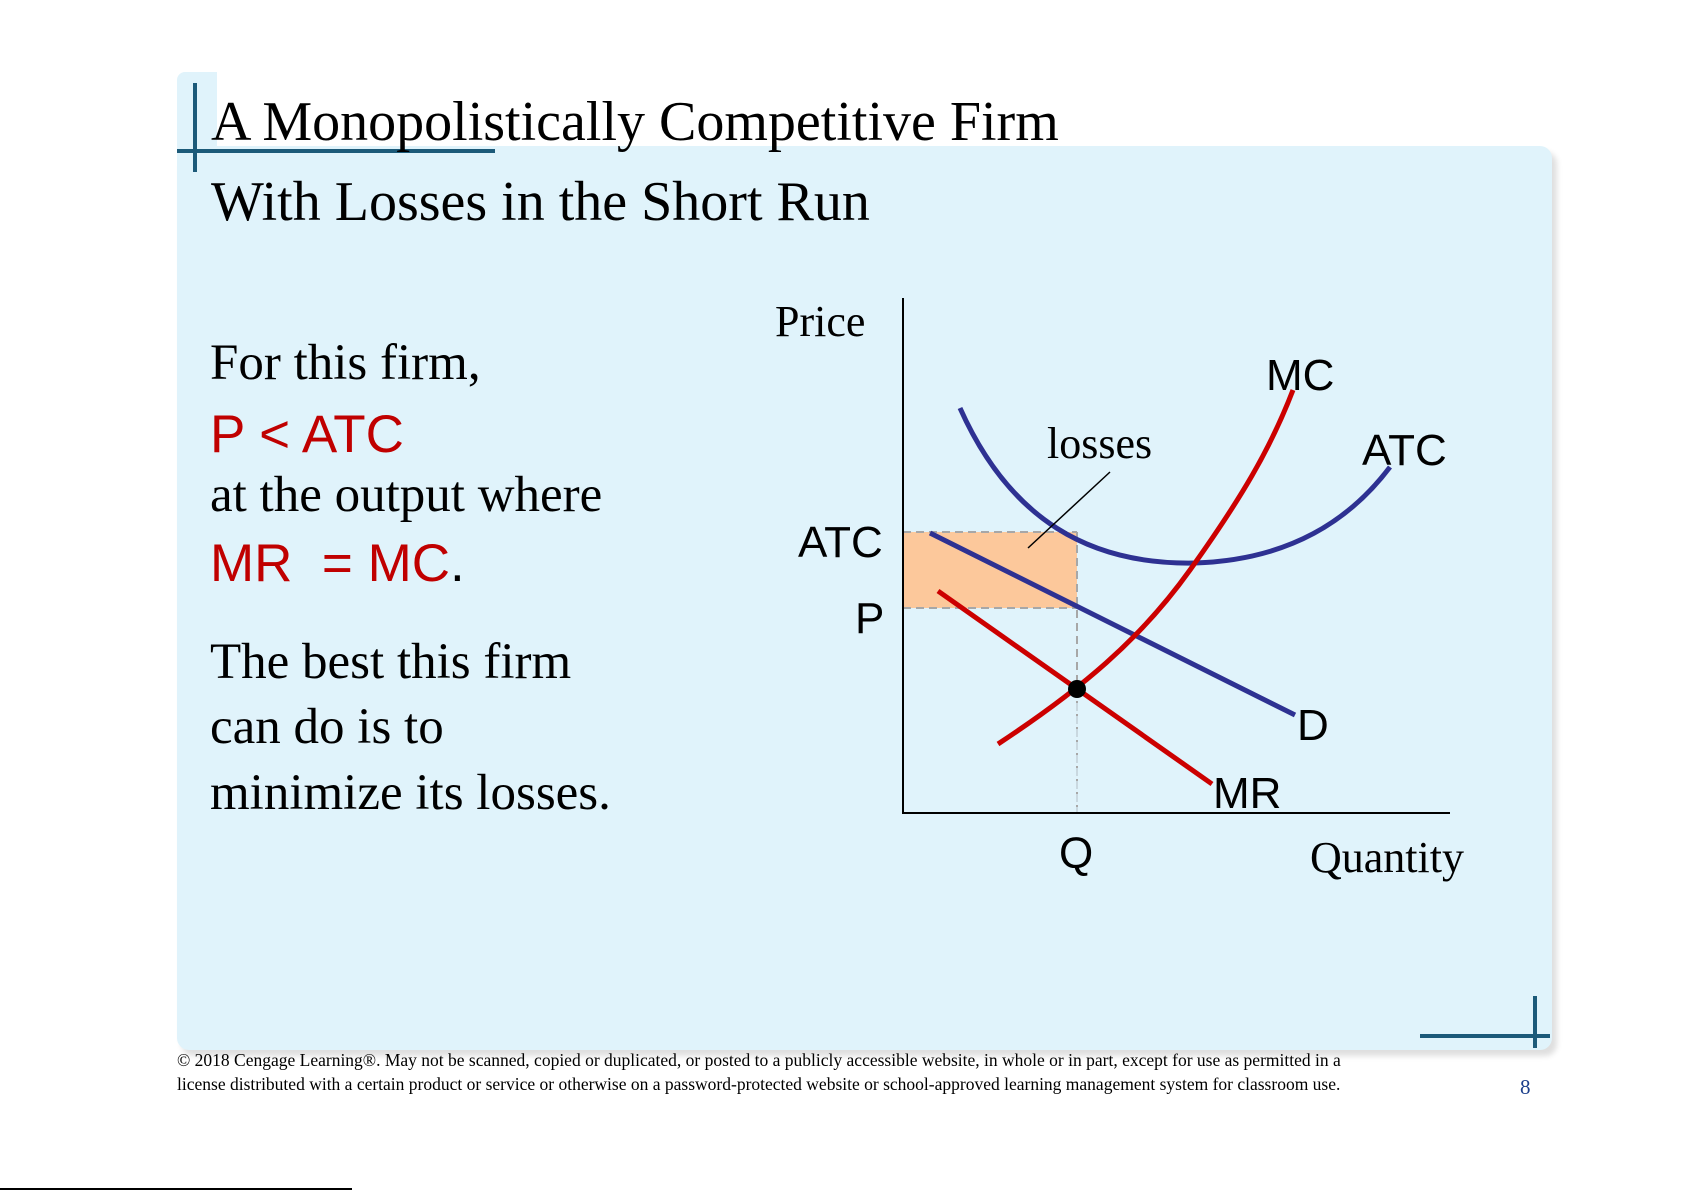  Describe the element at coordinates (1247, 793) in the screenshot. I see `mr-curve-label: MR` at that location.